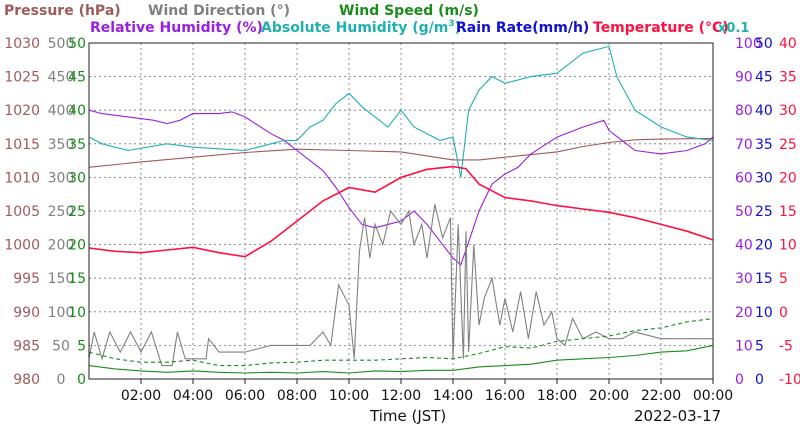  What do you see at coordinates (77, 246) in the screenshot?
I see `y-tick-wind-speed: 20` at bounding box center [77, 246].